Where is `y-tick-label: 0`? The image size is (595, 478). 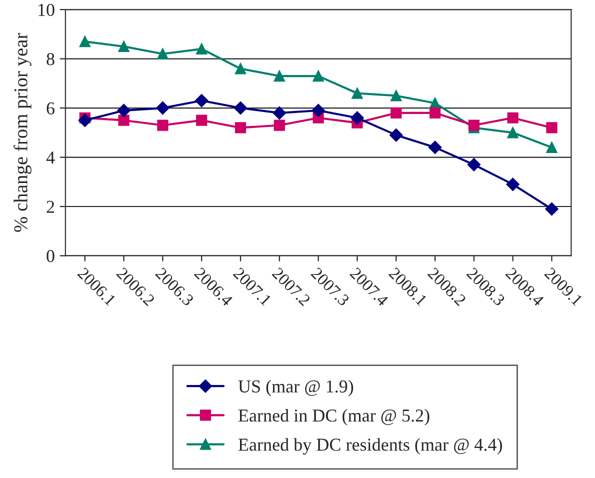
y-tick-label: 0 is located at coordinates (50, 256).